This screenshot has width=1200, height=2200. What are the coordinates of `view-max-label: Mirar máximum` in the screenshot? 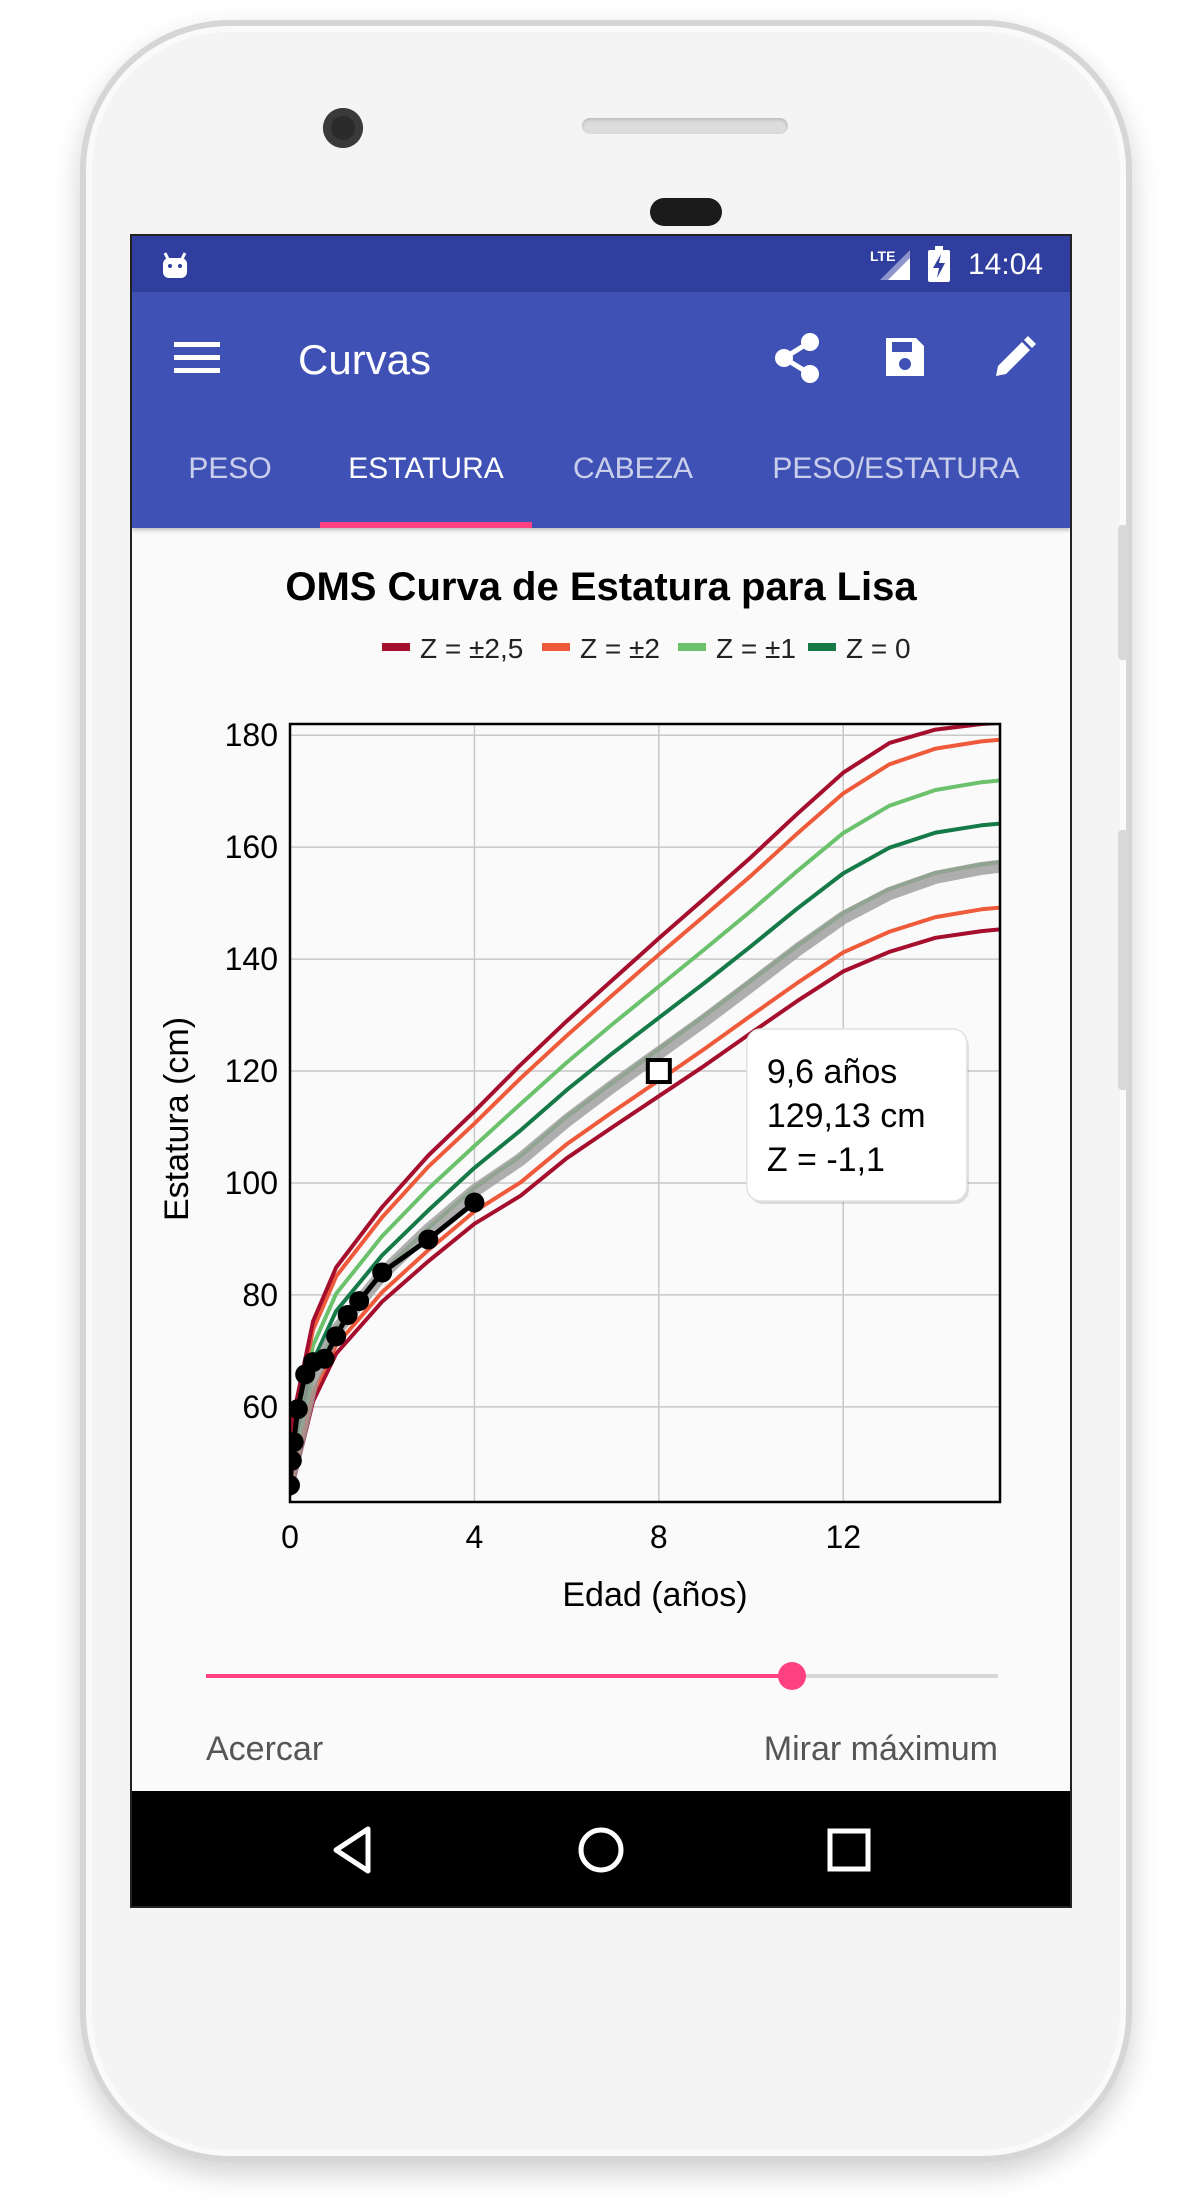 It's located at (880, 1749).